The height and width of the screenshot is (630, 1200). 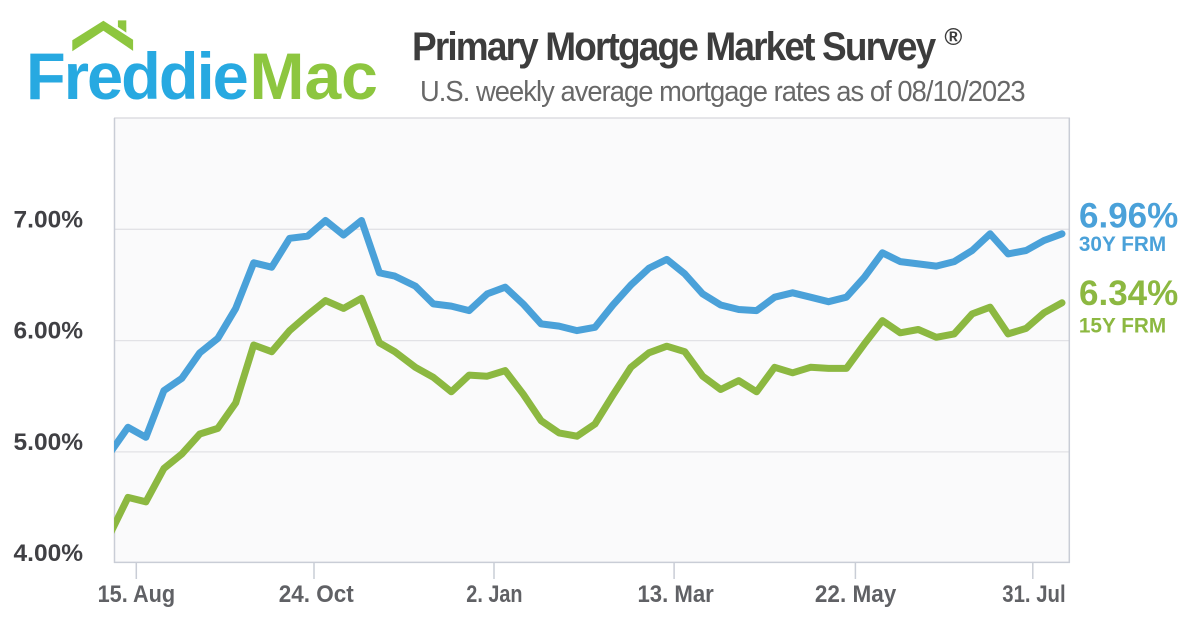 What do you see at coordinates (1122, 326) in the screenshot?
I see `svg-text: 15Y FRM` at bounding box center [1122, 326].